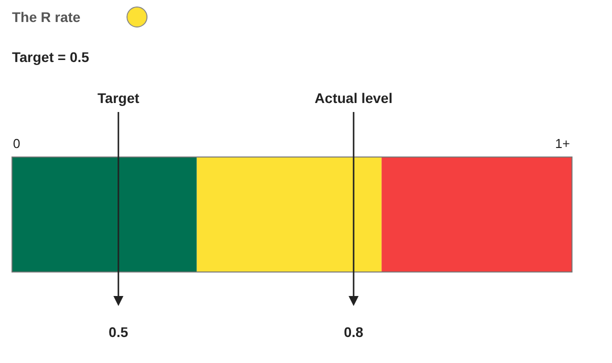 This screenshot has width=612, height=363. Describe the element at coordinates (118, 332) in the screenshot. I see `text: 0.5` at that location.